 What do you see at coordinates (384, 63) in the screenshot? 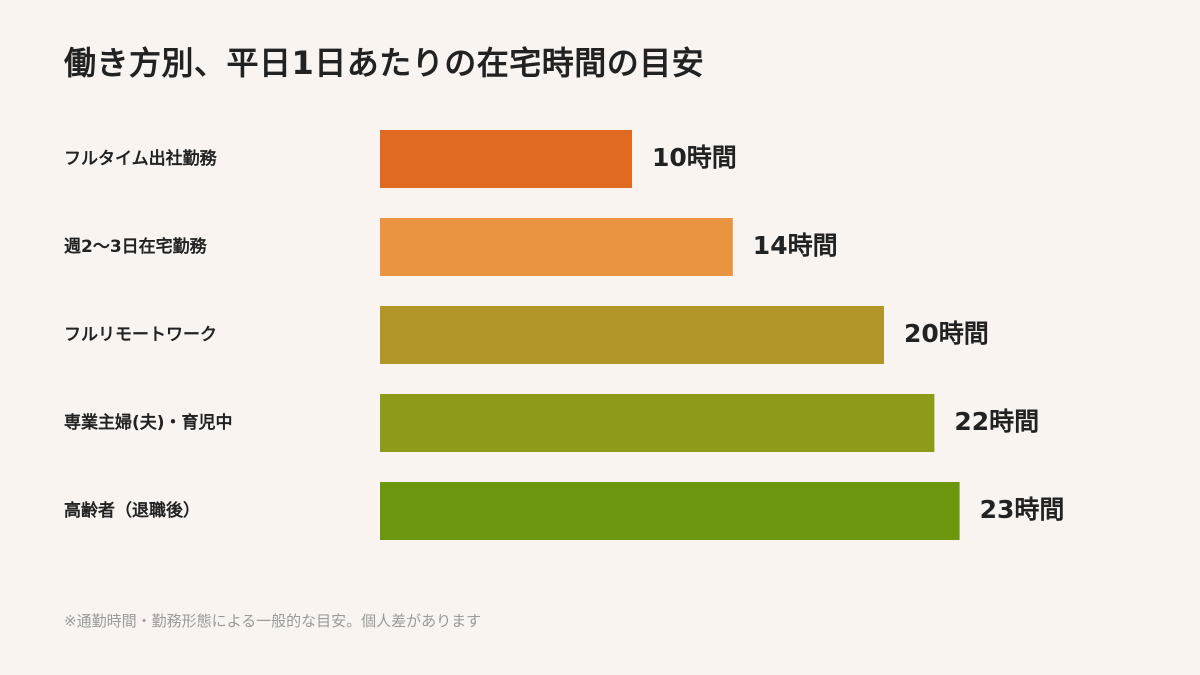
I see `chart-title: 働き方別、平日1日あたりの在宅時間の目安` at bounding box center [384, 63].